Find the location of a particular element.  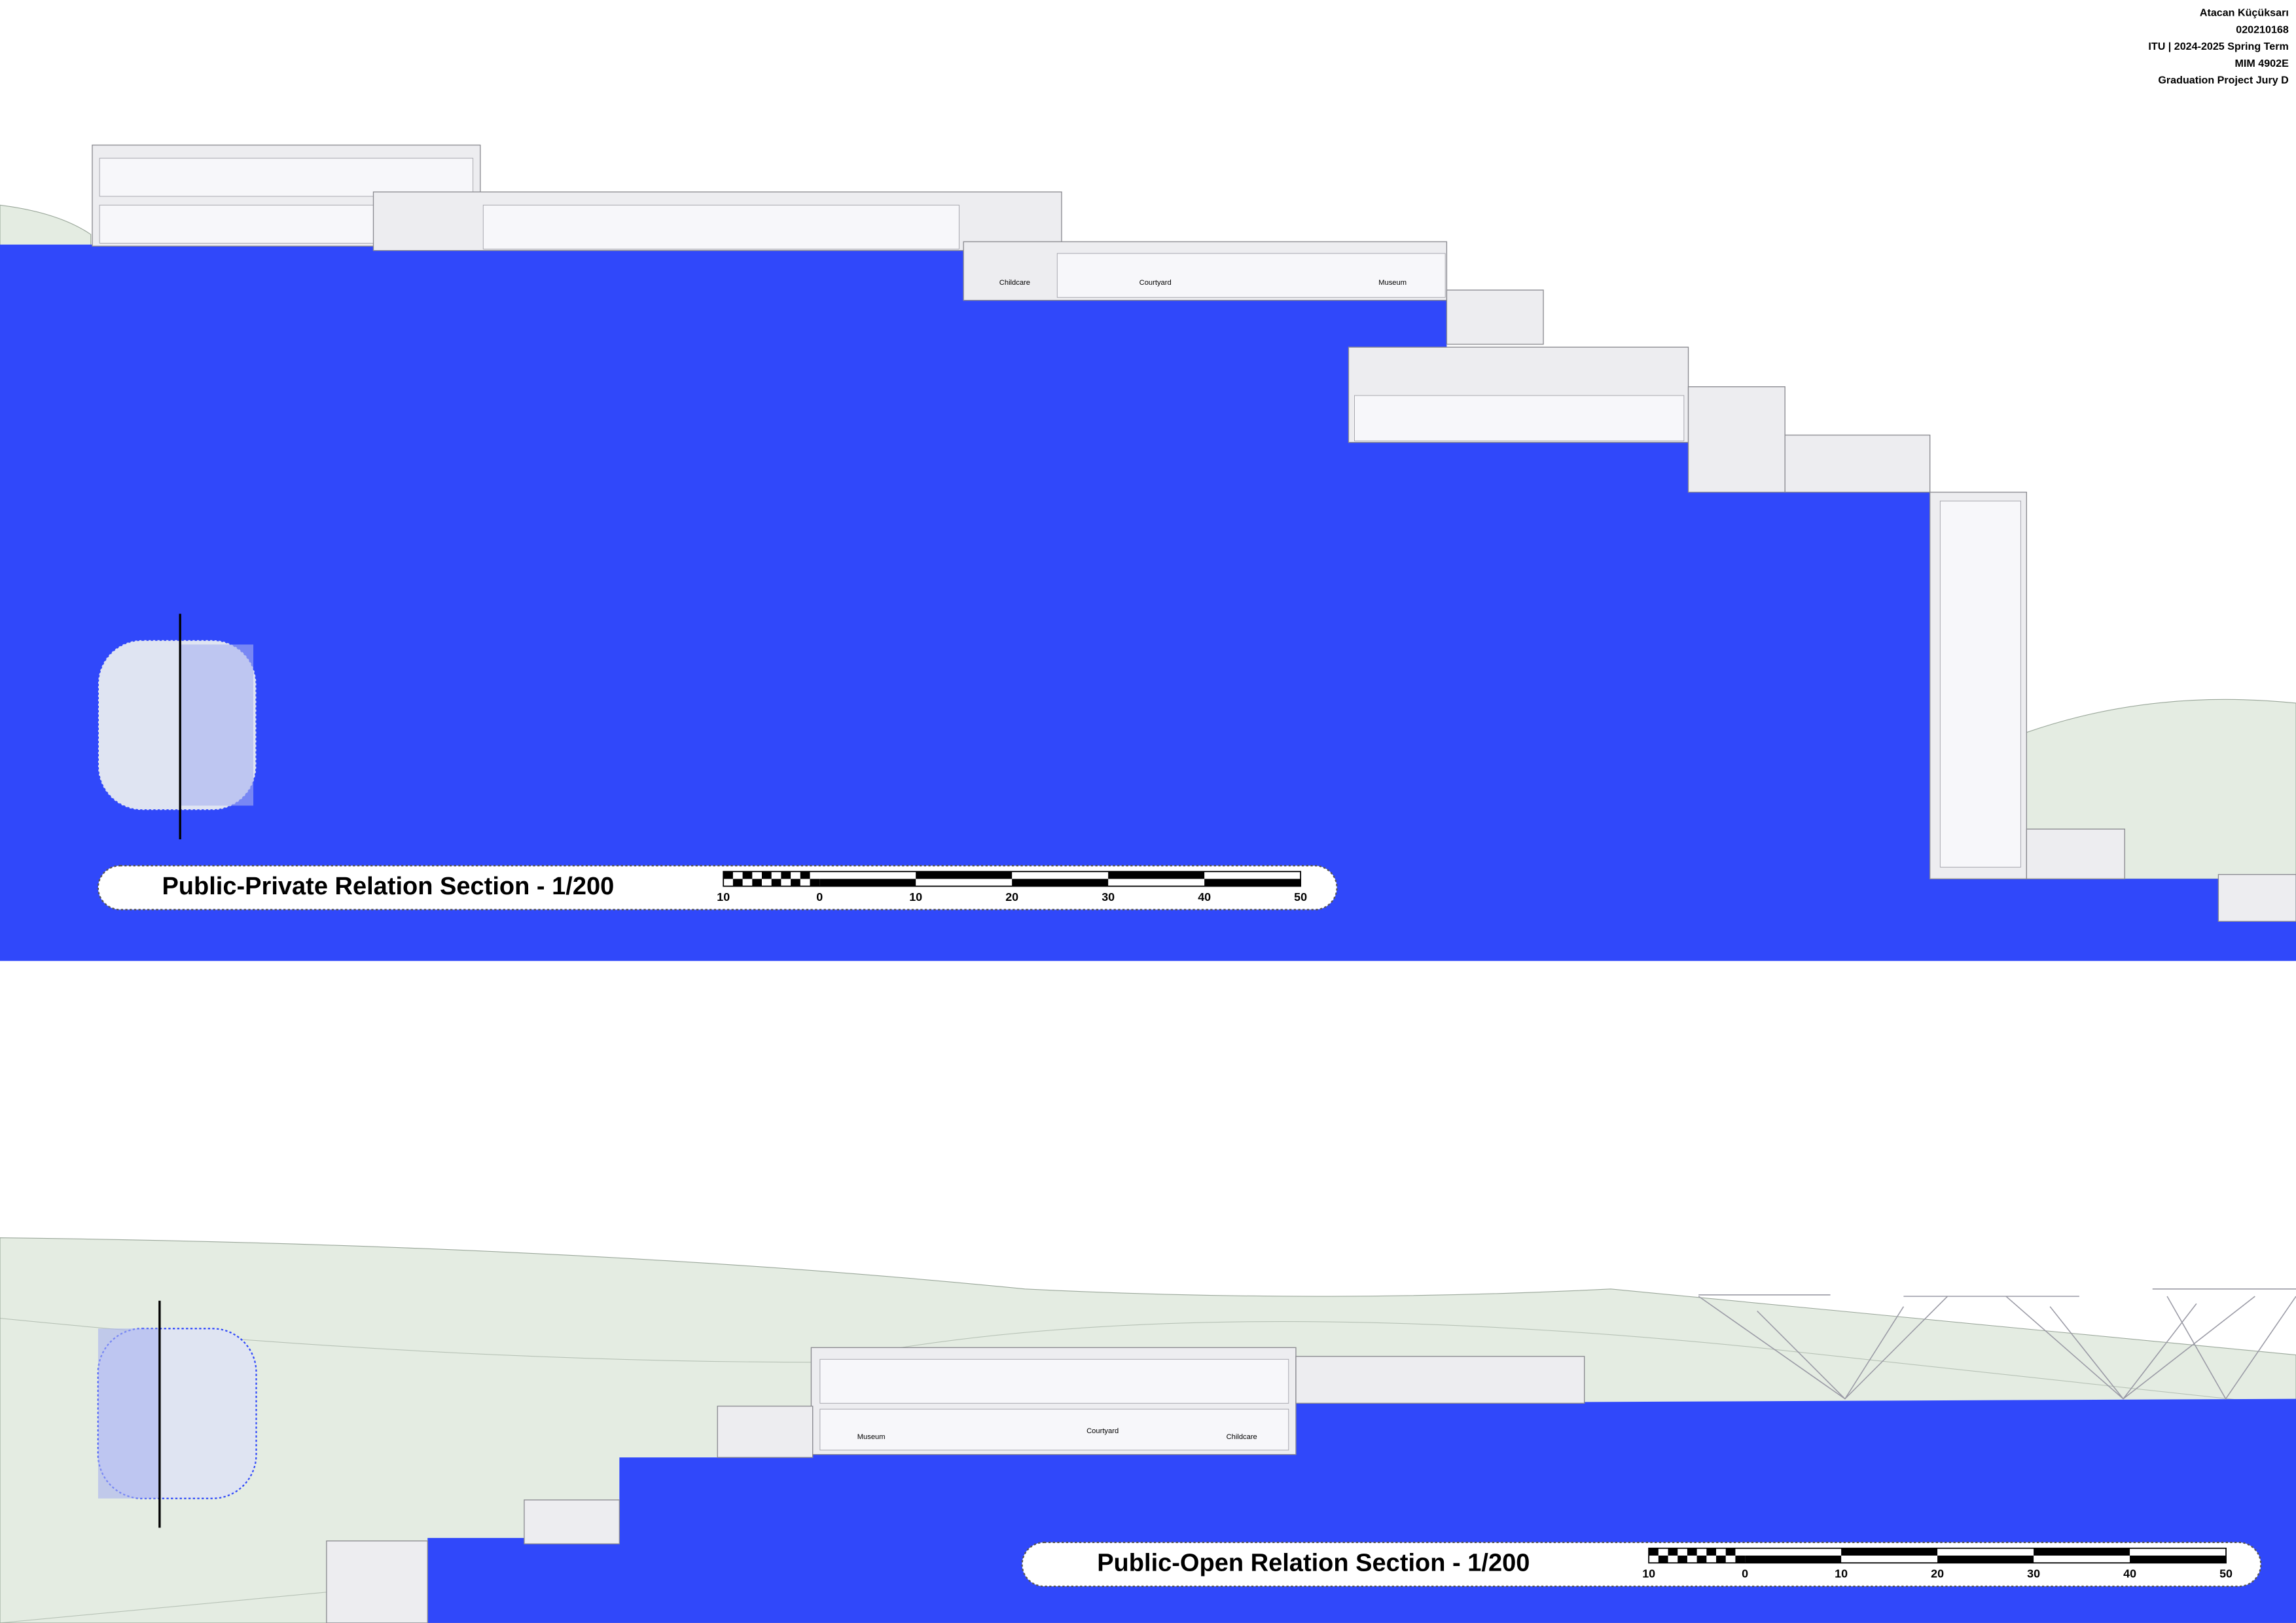

author: Atacan Küçüksarı is located at coordinates (2244, 13).